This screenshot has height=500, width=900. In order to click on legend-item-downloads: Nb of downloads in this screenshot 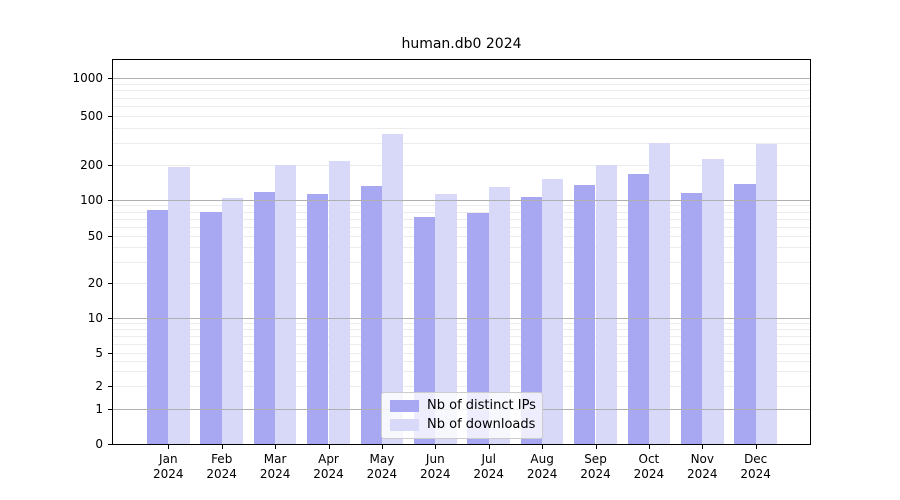, I will do `click(463, 424)`.